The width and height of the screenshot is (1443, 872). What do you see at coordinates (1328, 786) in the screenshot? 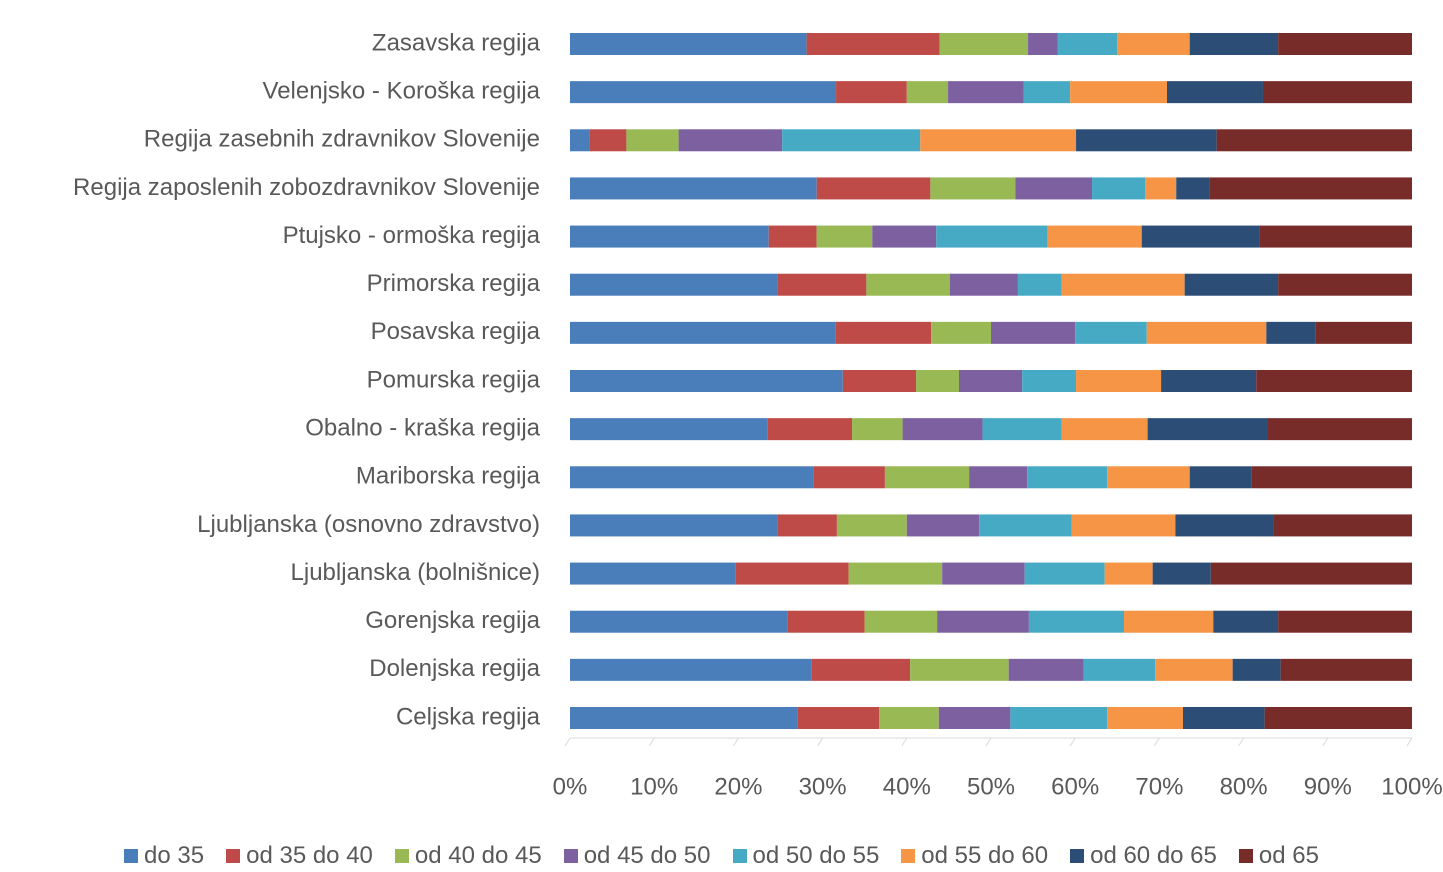
I see `x-tick-label: 90%` at bounding box center [1328, 786].